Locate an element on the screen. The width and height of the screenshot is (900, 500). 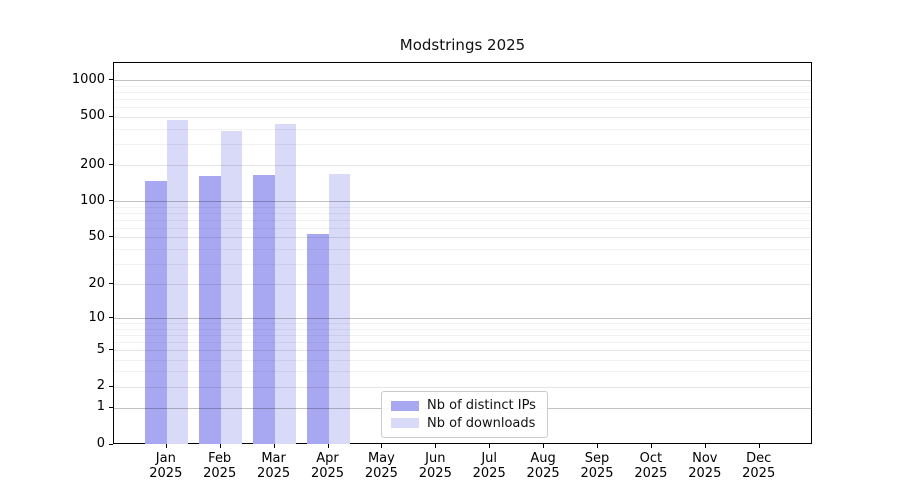
y-axis-tick-label-1: 1 is located at coordinates (100, 407).